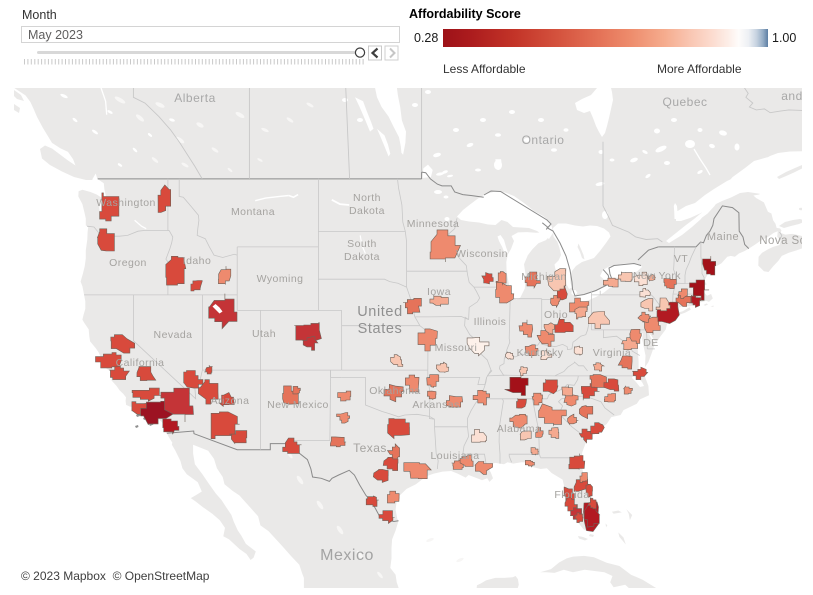  I want to click on svg-text: Louisiana, so click(454, 456).